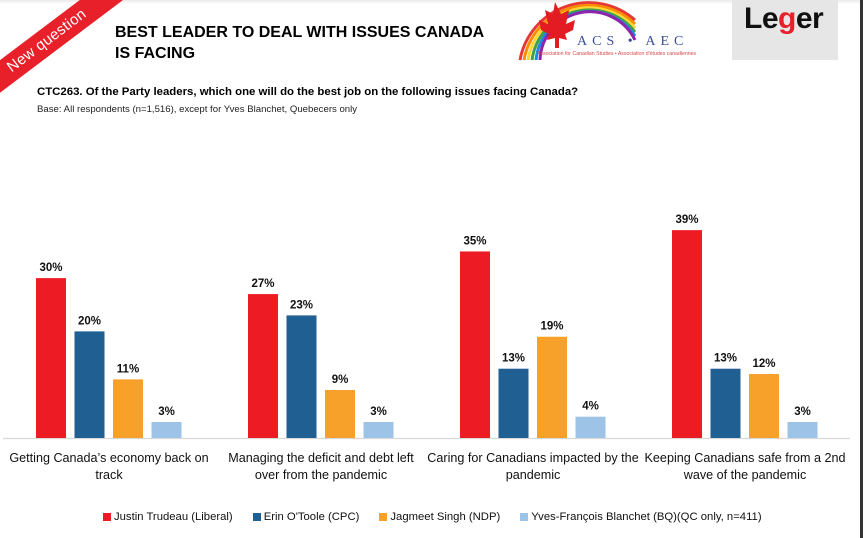 This screenshot has width=865, height=538. Describe the element at coordinates (50, 268) in the screenshot. I see `data-label: 30%` at that location.